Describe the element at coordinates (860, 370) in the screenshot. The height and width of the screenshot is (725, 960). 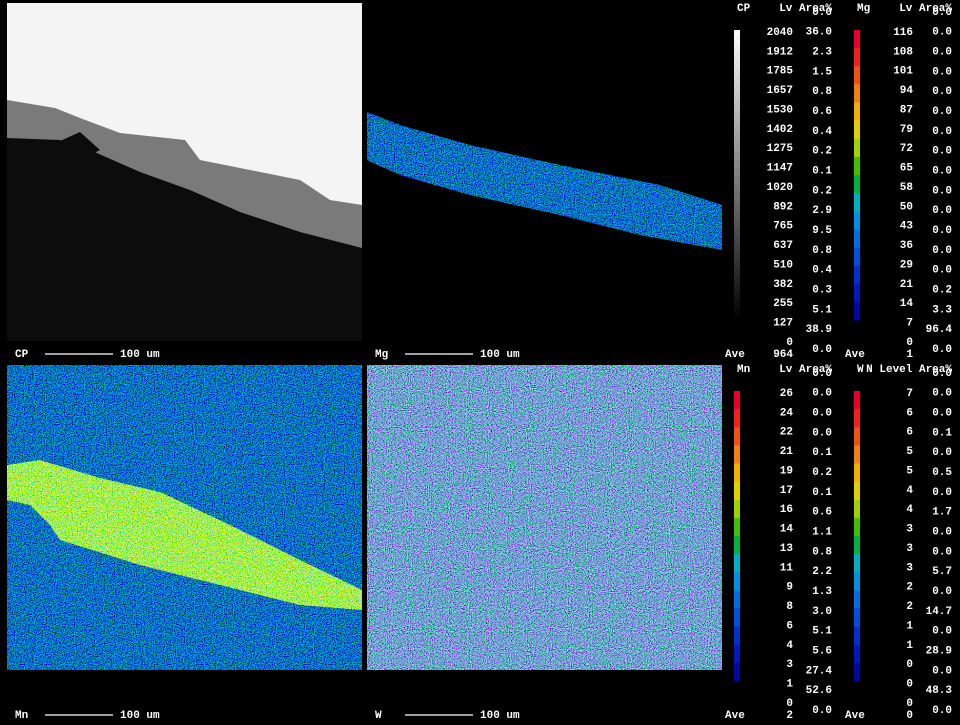
I see `legend-element: W` at that location.